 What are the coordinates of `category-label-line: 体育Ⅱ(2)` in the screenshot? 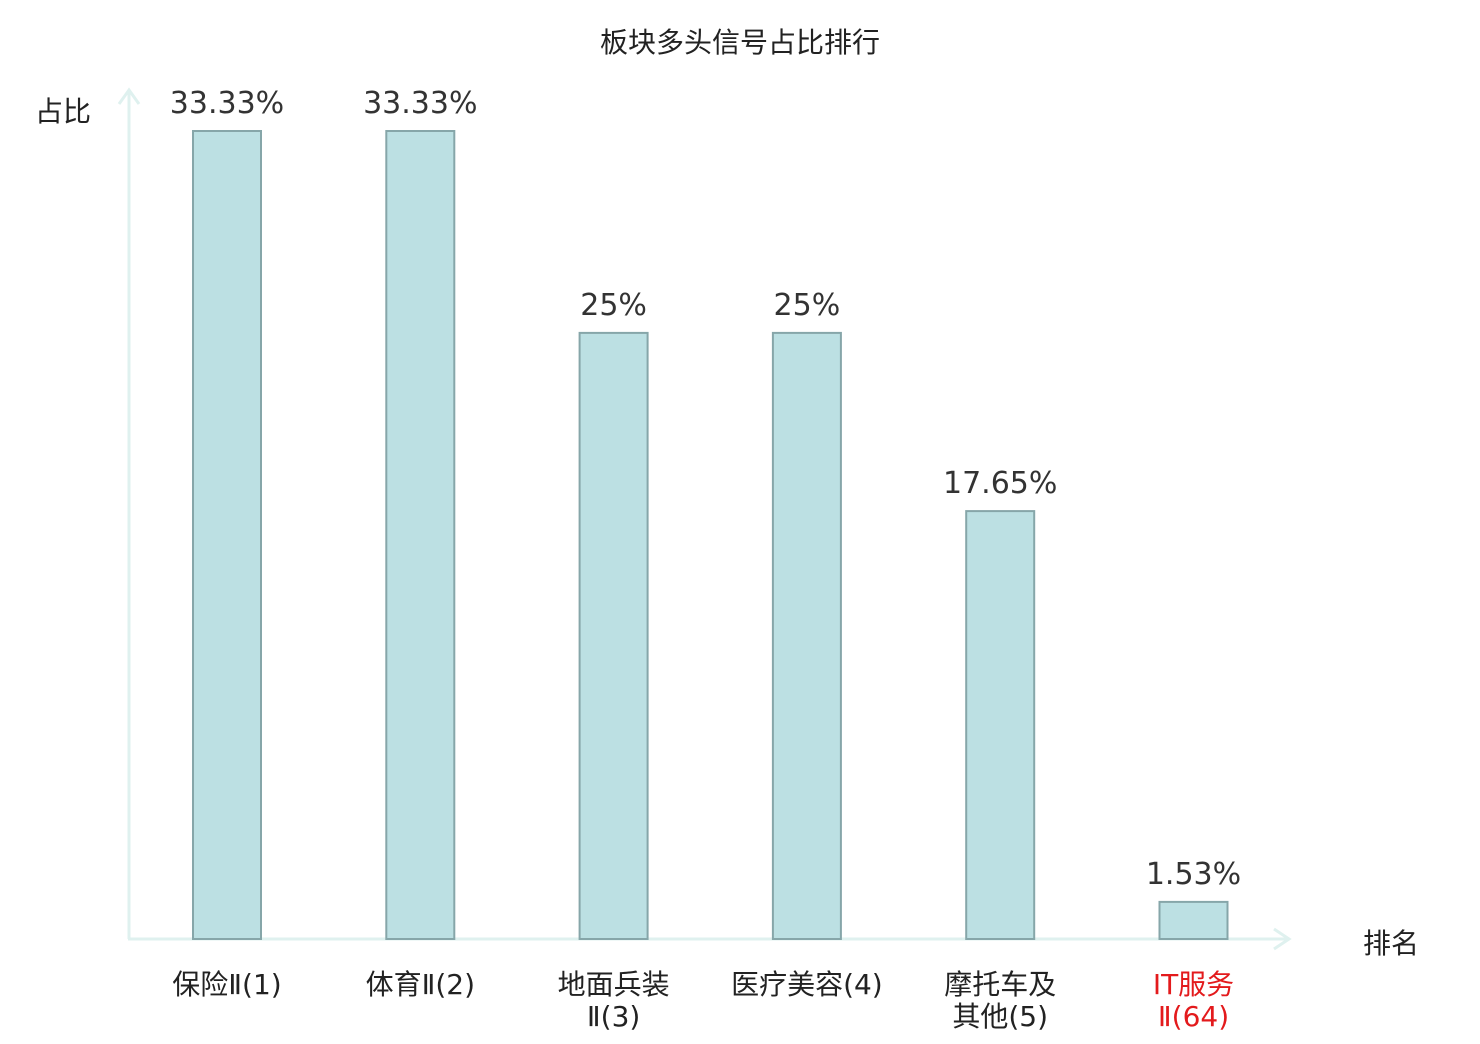 It's located at (420, 984).